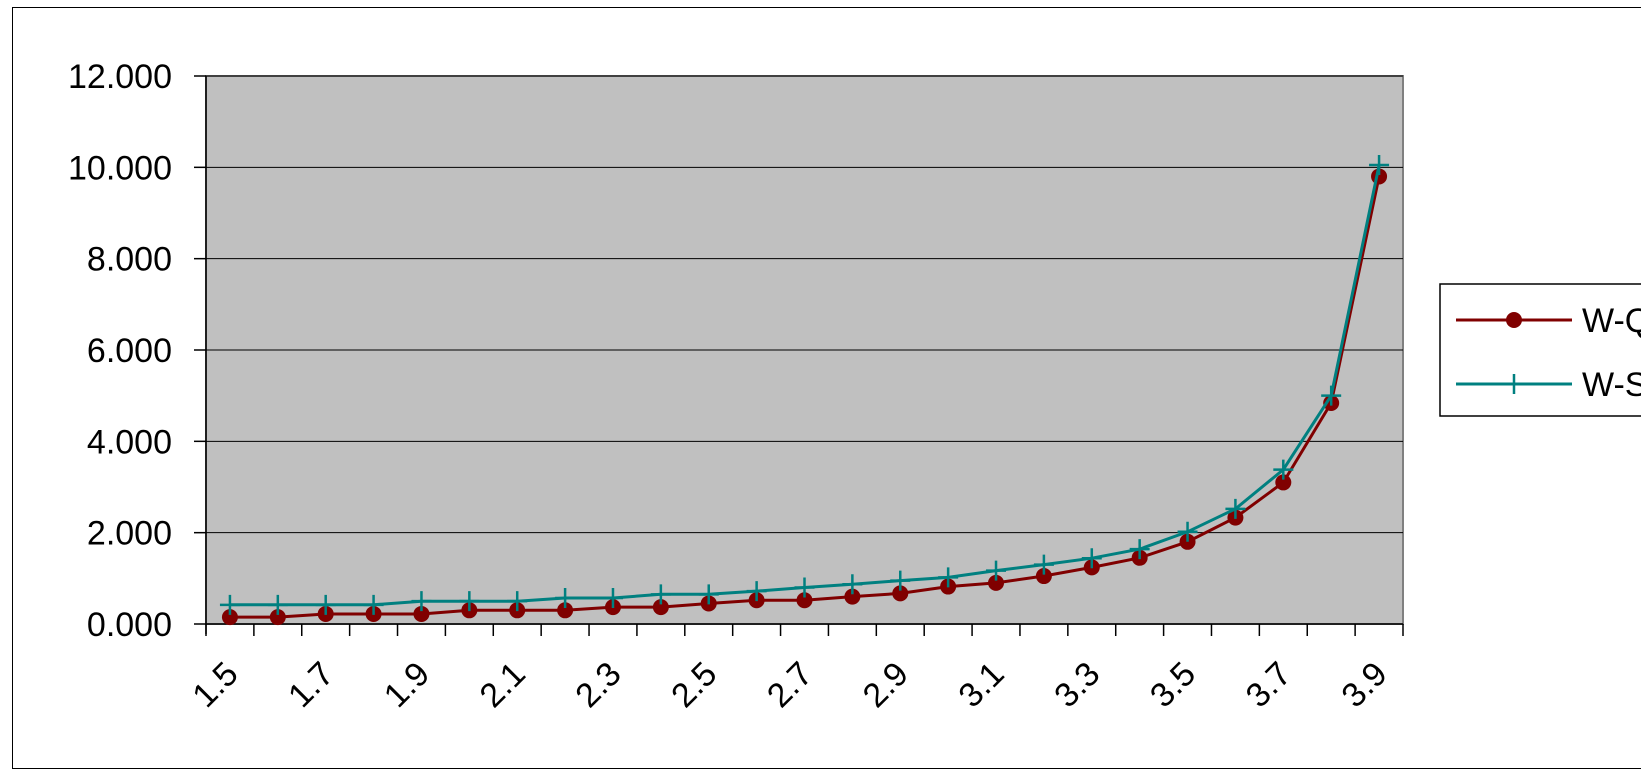  Describe the element at coordinates (120, 77) in the screenshot. I see `y-tick-label: 12.000` at that location.